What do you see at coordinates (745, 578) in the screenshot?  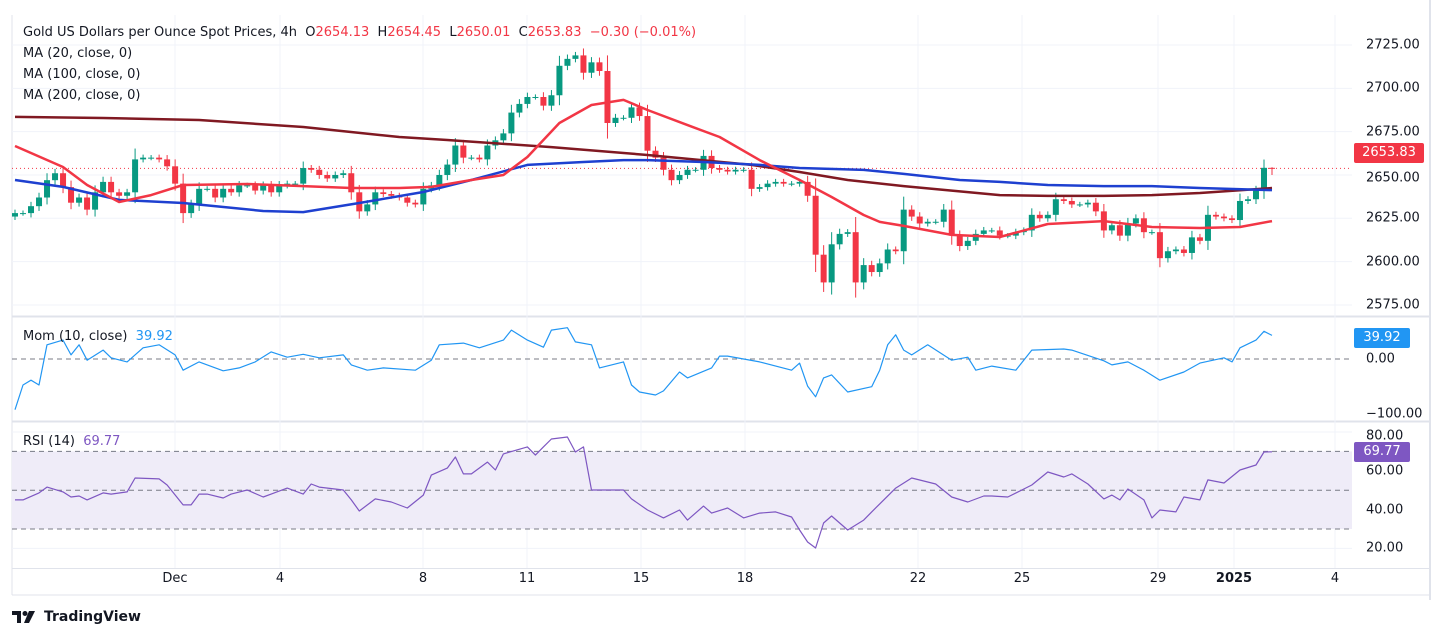 I see `time-axis-label: 18` at bounding box center [745, 578].